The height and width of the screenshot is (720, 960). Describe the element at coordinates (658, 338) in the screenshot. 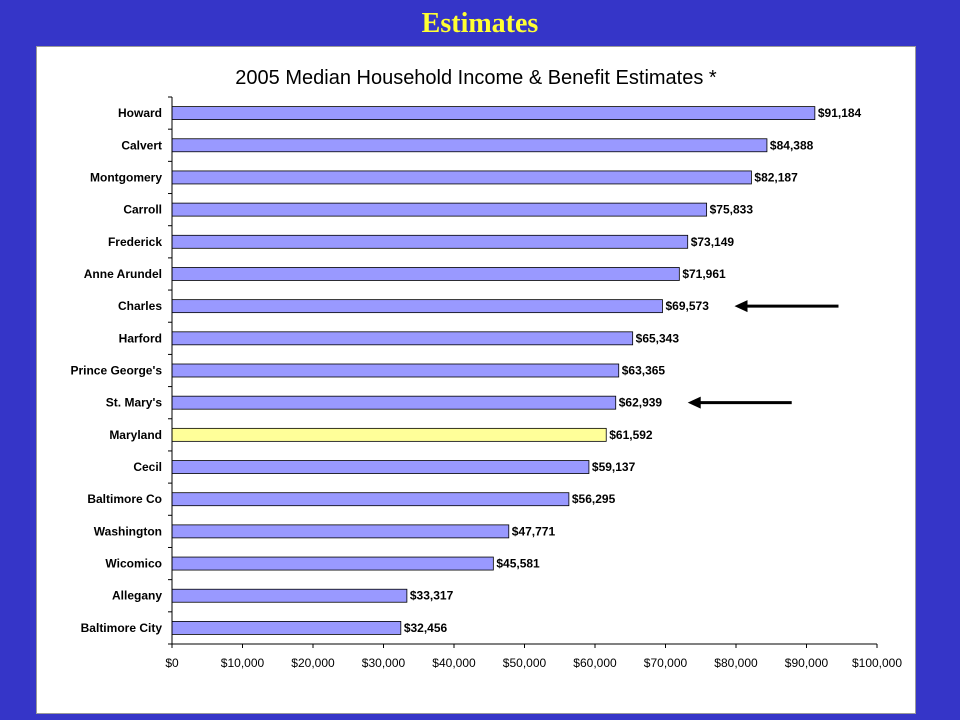

I see `value-label: $65,343` at that location.